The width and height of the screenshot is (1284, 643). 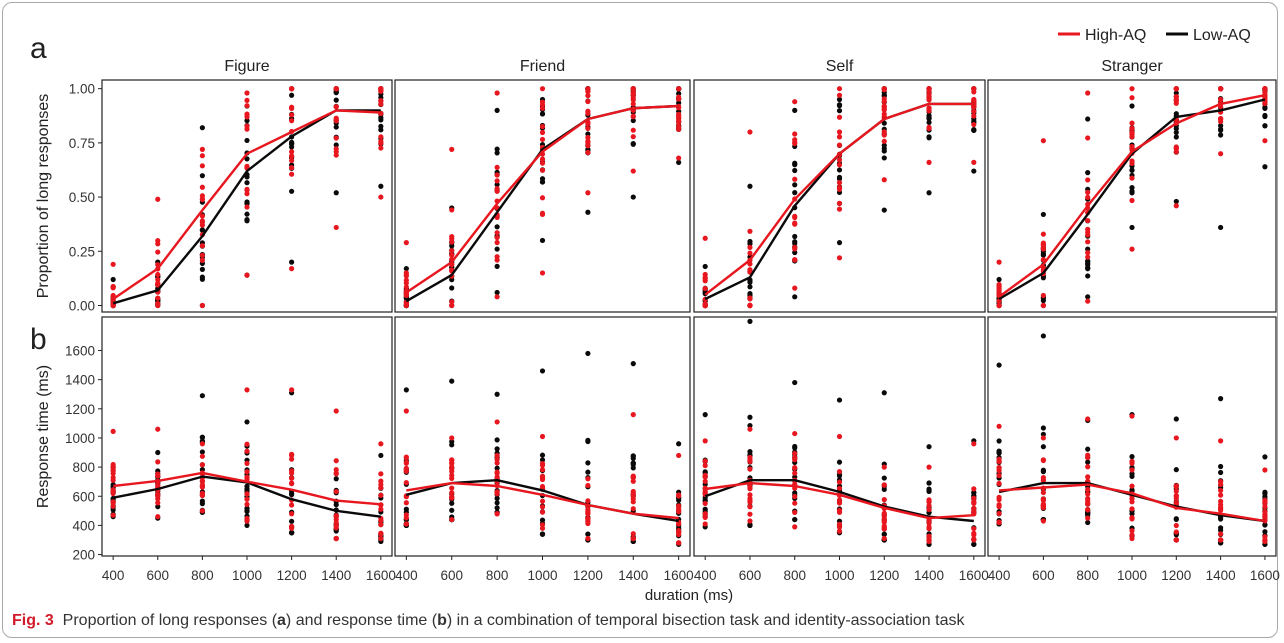 I want to click on y-tick-label: 600, so click(x=83, y=496).